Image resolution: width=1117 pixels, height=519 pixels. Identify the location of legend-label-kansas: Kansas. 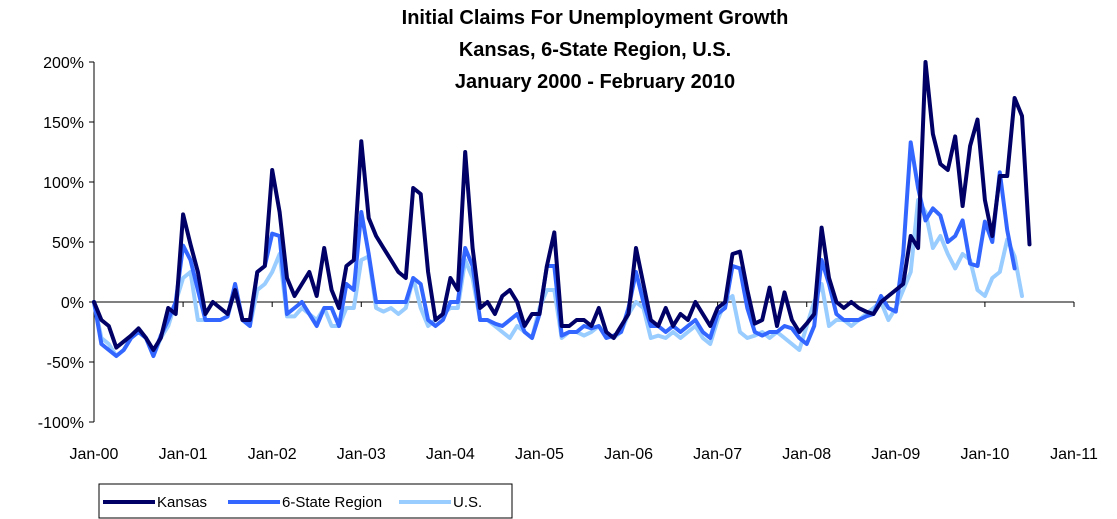
(182, 502).